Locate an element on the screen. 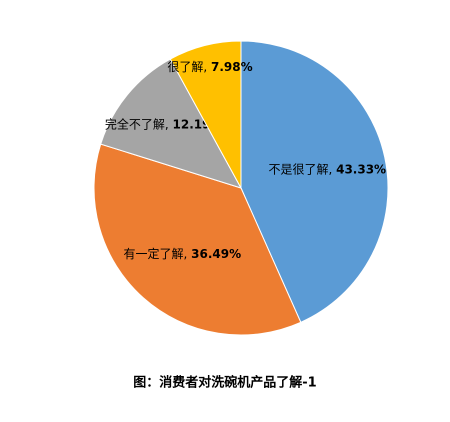  label-value: 43.33% is located at coordinates (361, 169).